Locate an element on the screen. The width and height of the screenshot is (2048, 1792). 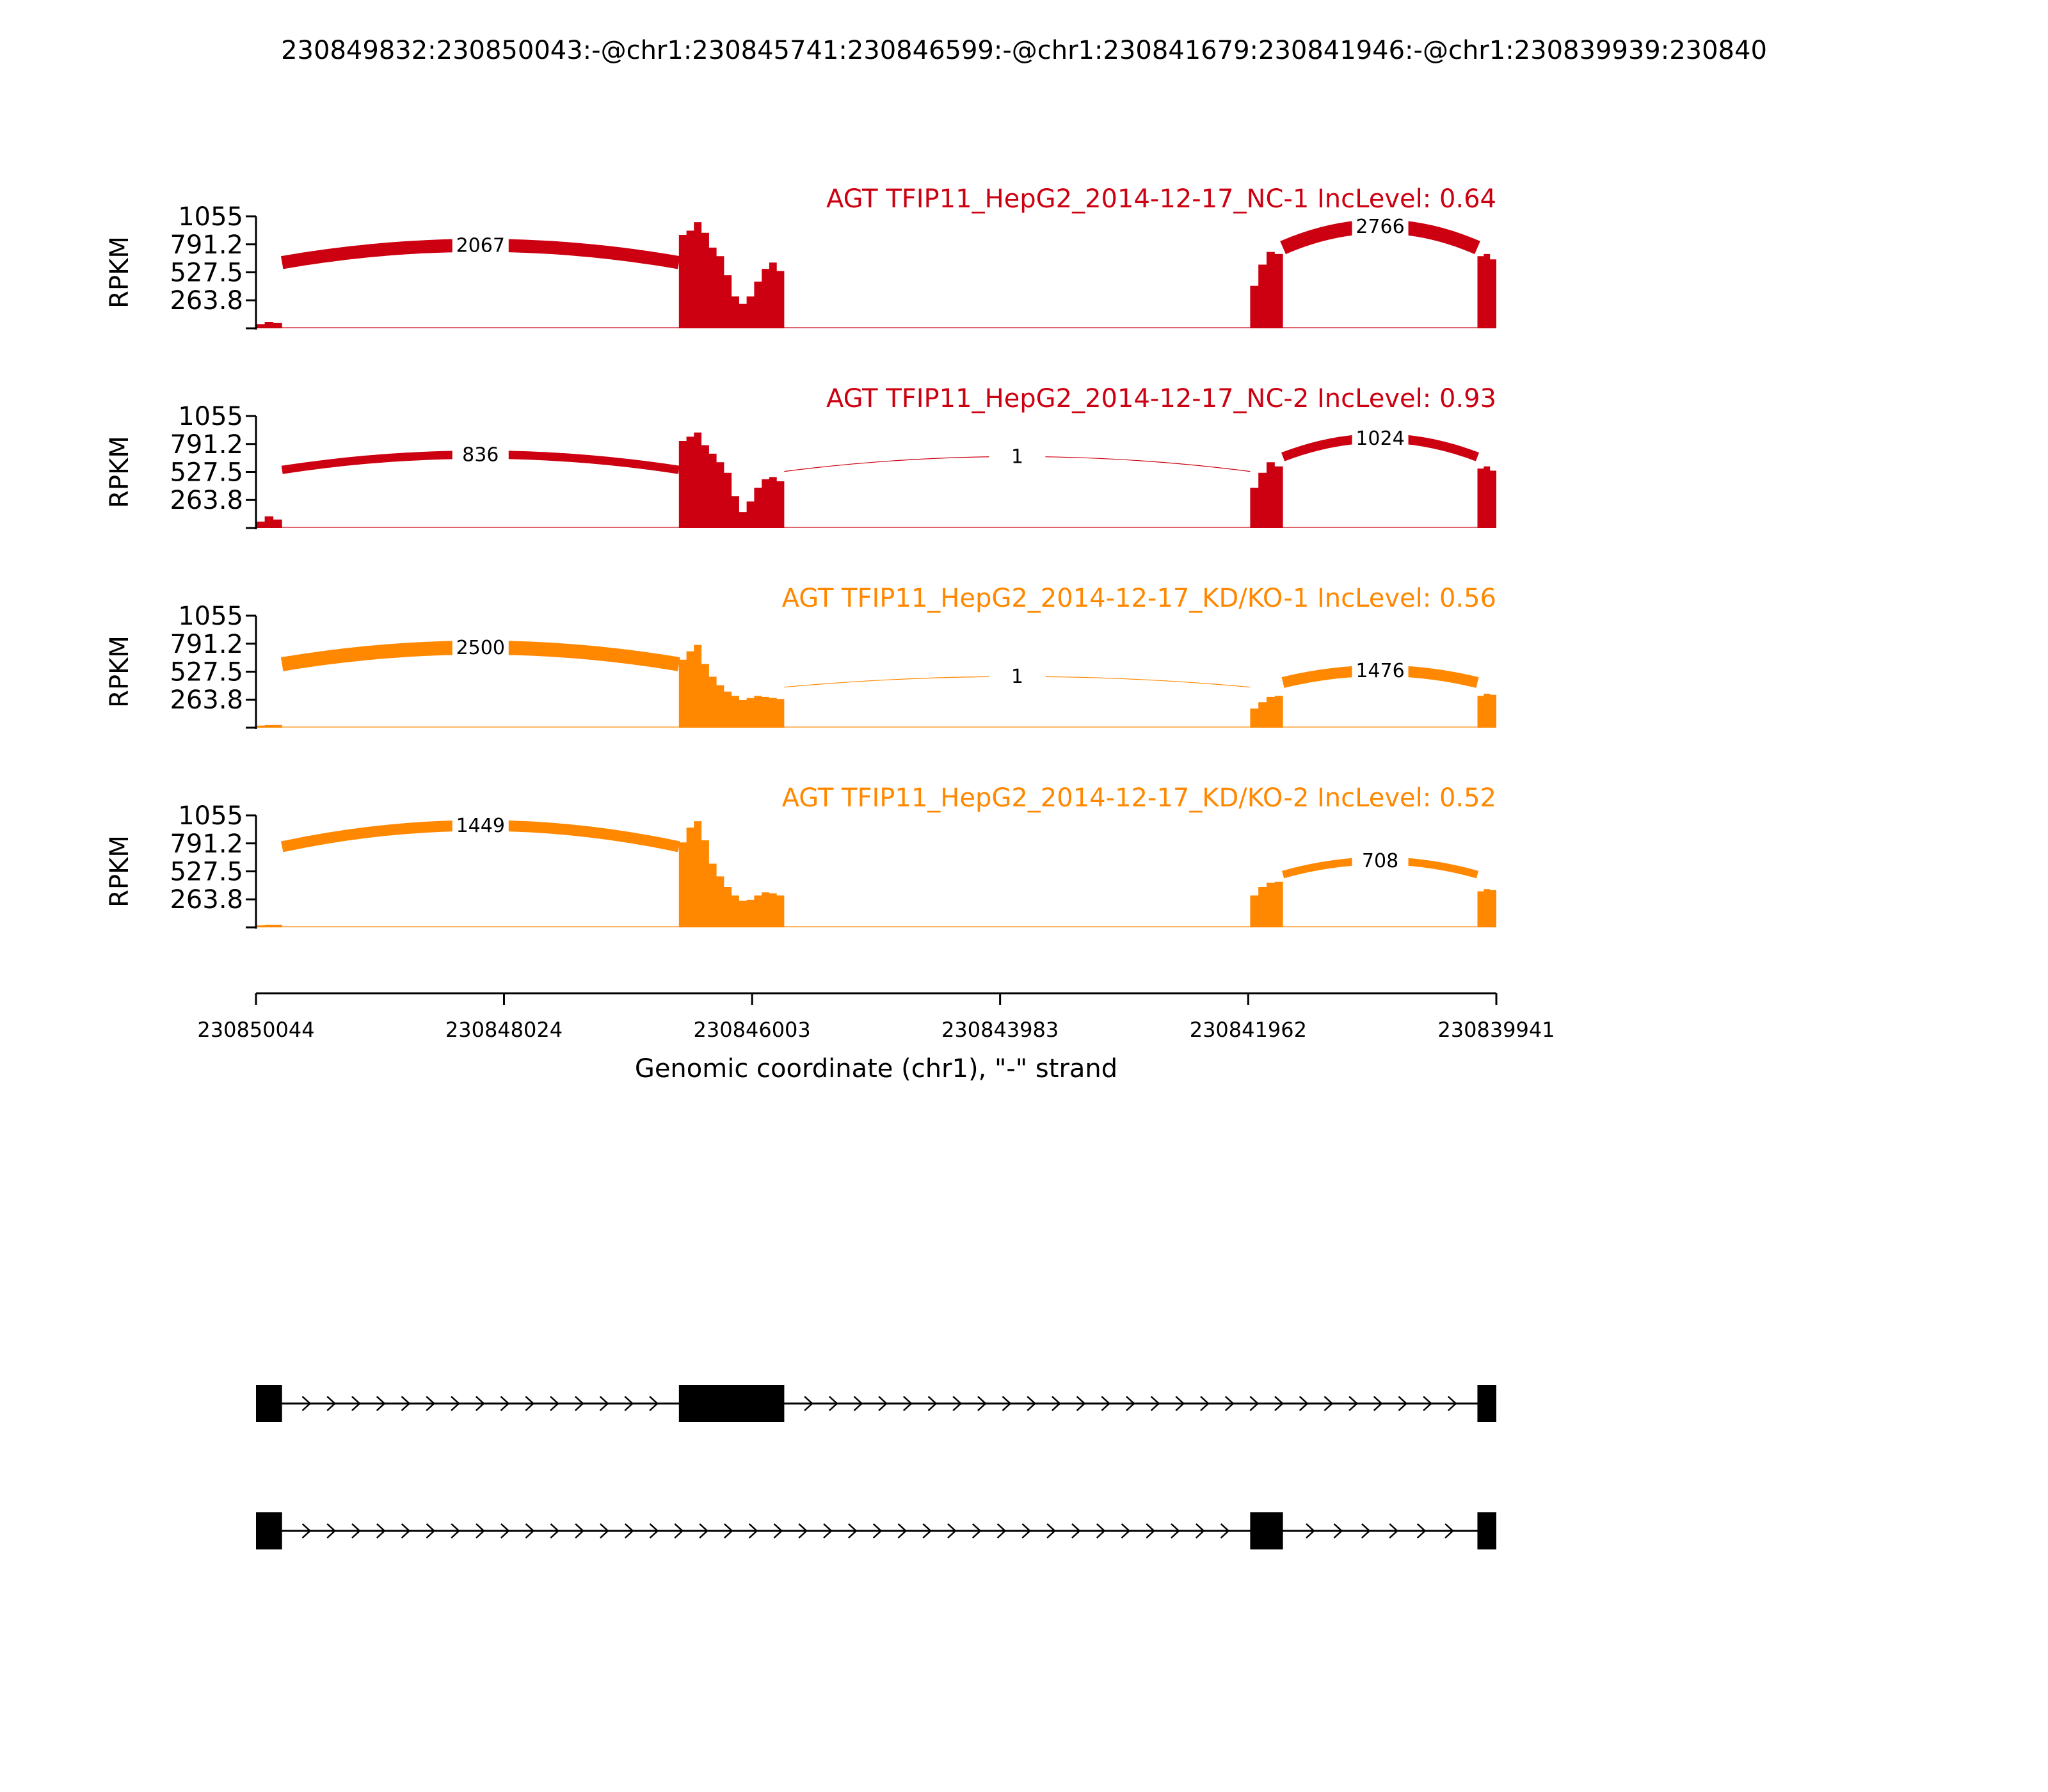
panel-sample-name: AGT TFIP11_HepG2_2014-12-17_KD/KO-2 is located at coordinates (1045, 798).